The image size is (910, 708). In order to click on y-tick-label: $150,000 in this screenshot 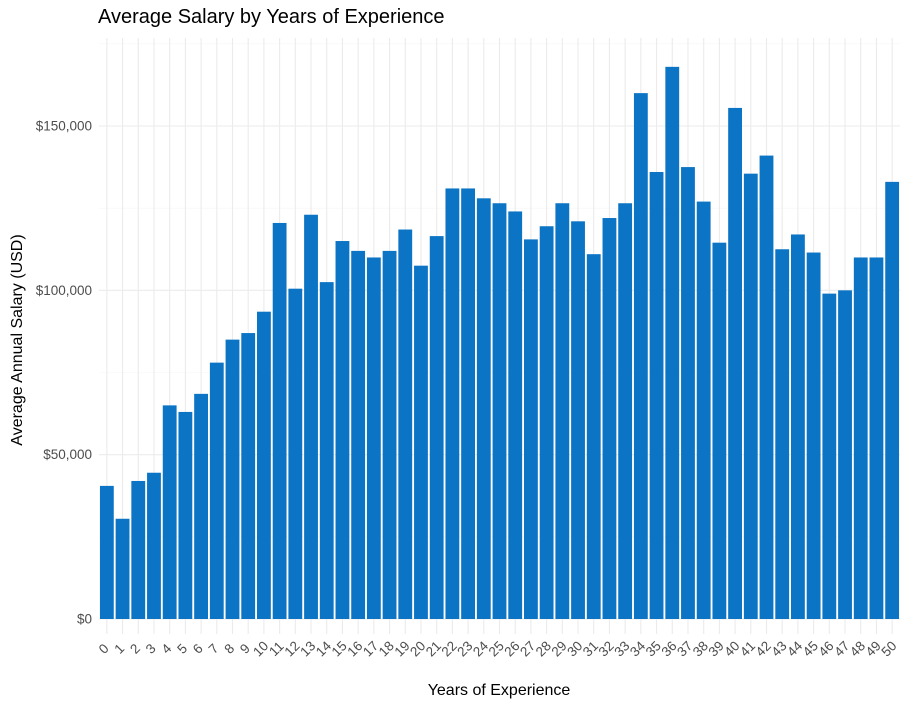, I will do `click(64, 126)`.